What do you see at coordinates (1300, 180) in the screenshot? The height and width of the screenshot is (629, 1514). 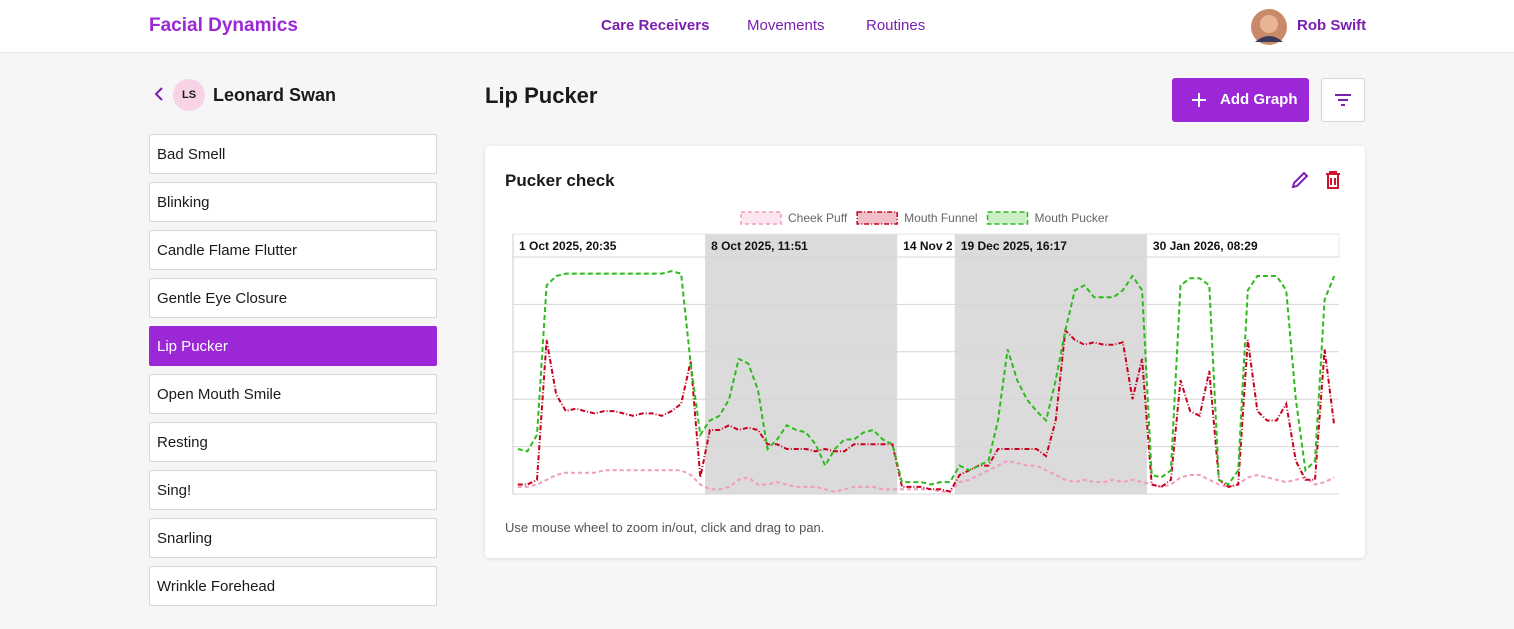 I see `edit-icon` at bounding box center [1300, 180].